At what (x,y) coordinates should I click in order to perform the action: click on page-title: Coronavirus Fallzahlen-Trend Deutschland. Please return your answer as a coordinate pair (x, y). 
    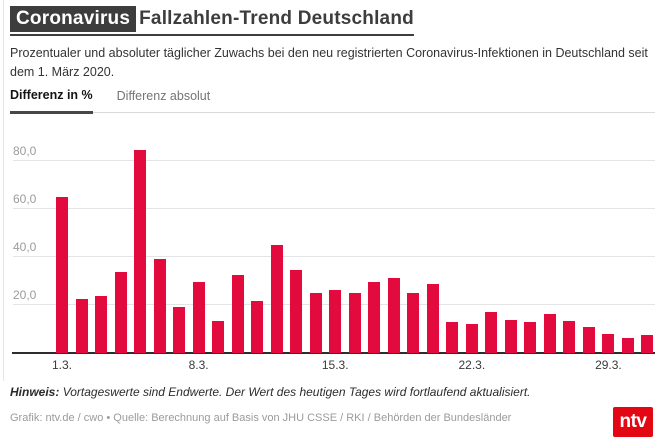
    Looking at the image, I should click on (212, 21).